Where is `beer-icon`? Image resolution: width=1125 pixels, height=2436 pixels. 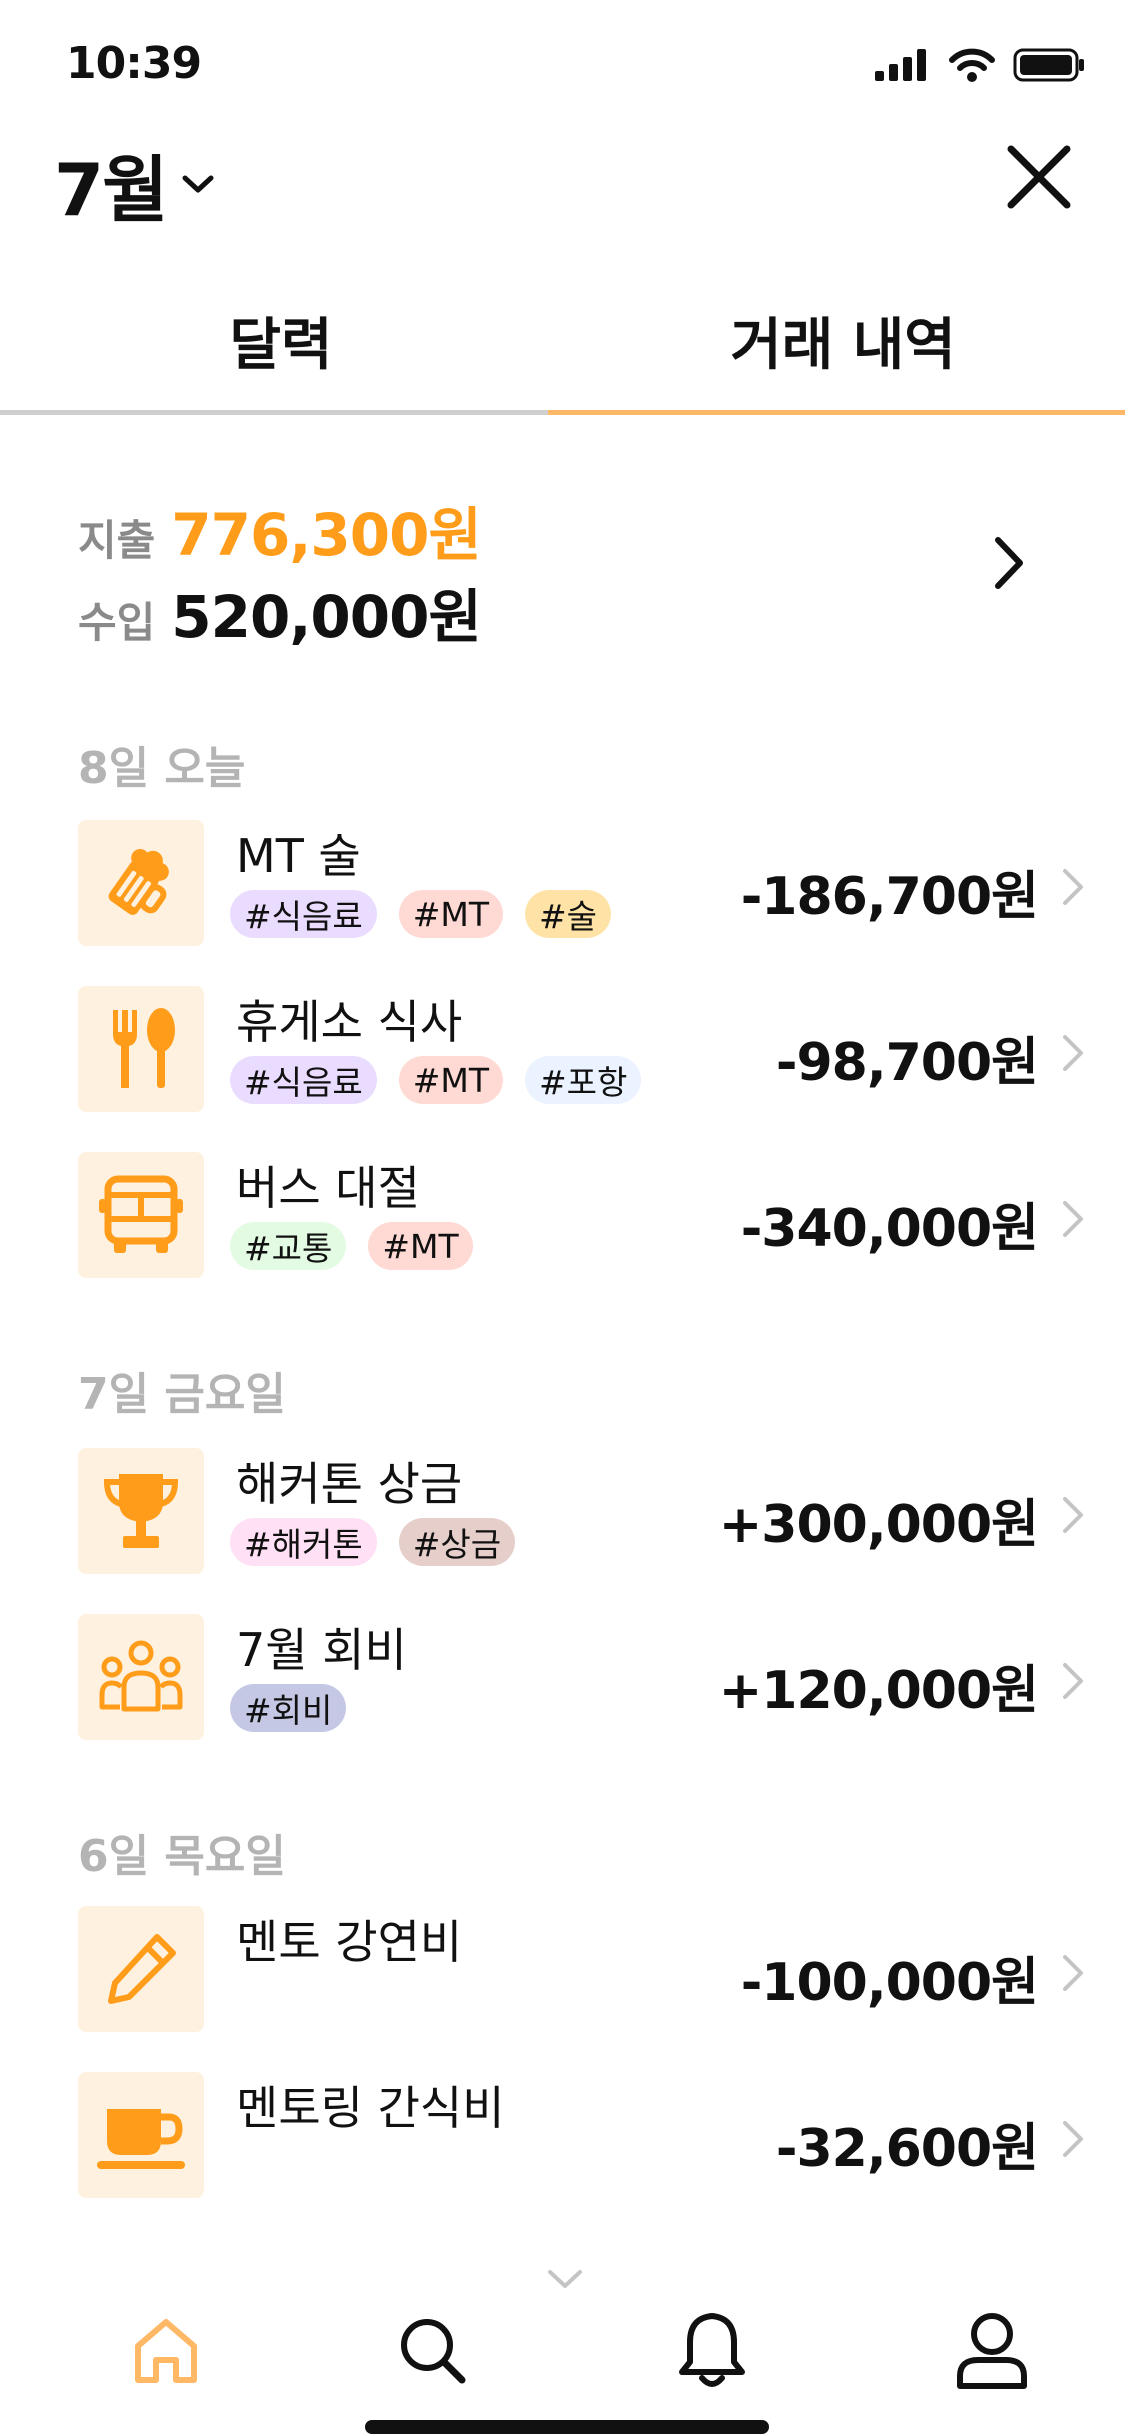 beer-icon is located at coordinates (141, 883).